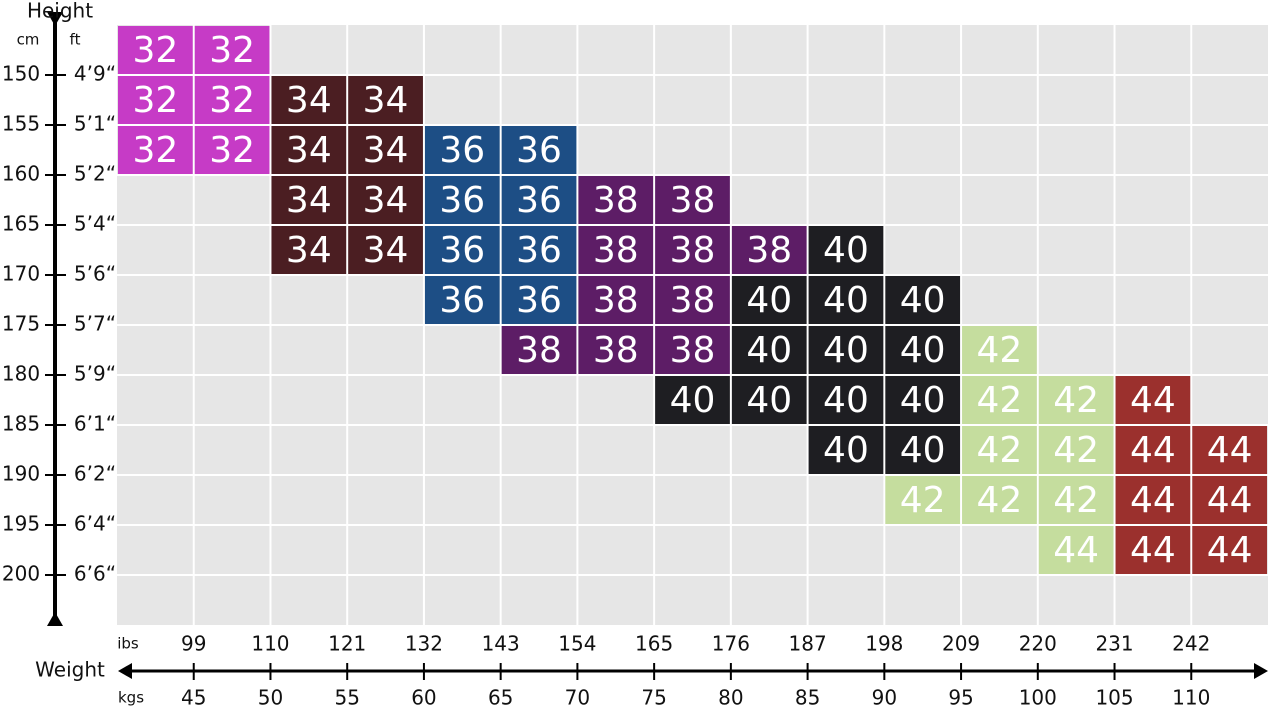 The height and width of the screenshot is (712, 1272). What do you see at coordinates (730, 698) in the screenshot?
I see `kgs-label: 80` at bounding box center [730, 698].